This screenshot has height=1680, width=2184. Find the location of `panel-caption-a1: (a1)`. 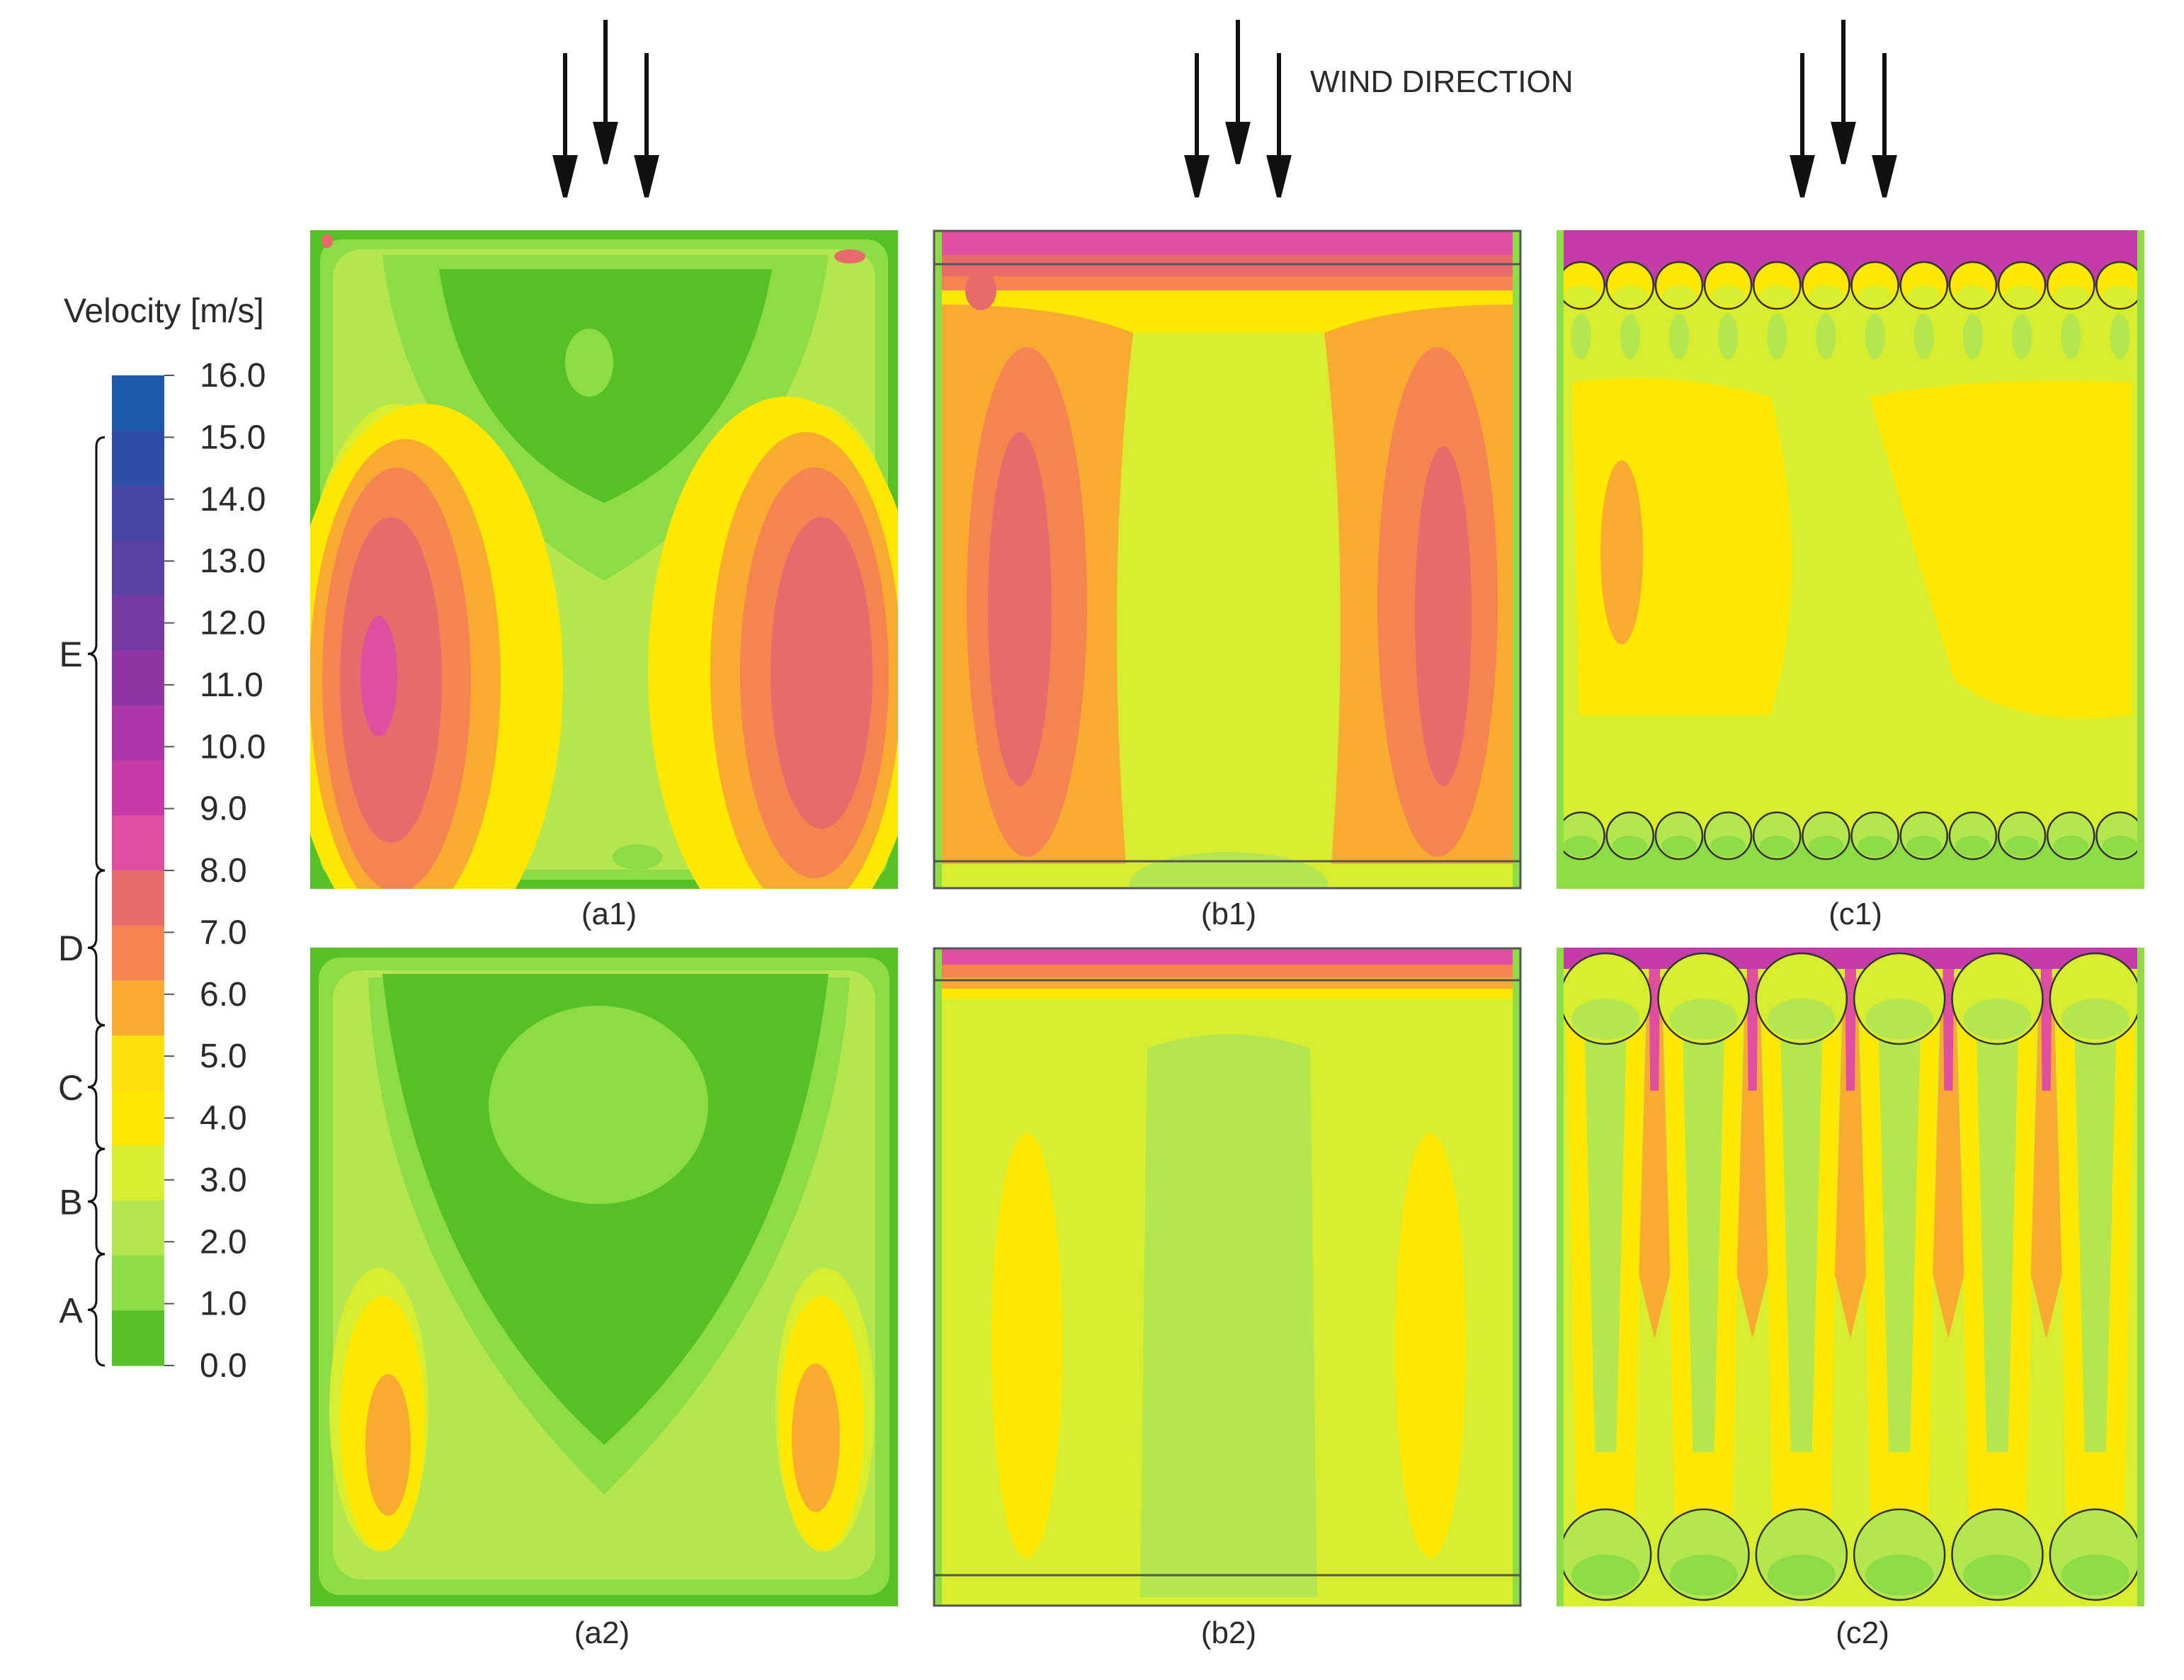

panel-caption-a1: (a1) is located at coordinates (609, 914).